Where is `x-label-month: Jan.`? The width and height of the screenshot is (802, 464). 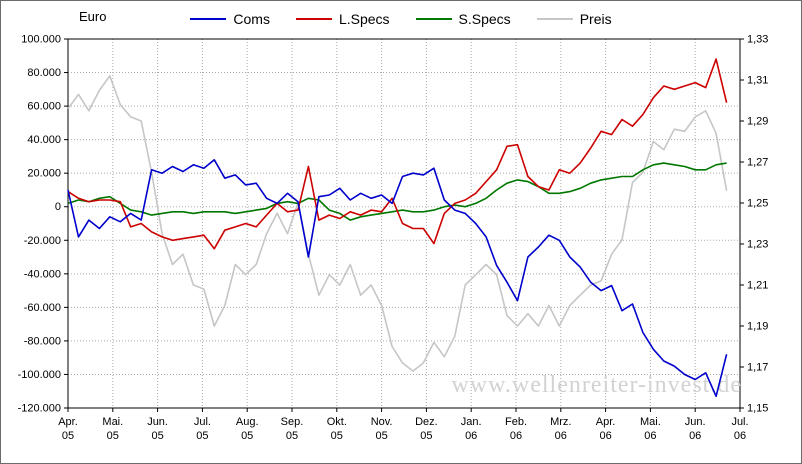
x-label-month: Jan. is located at coordinates (471, 422).